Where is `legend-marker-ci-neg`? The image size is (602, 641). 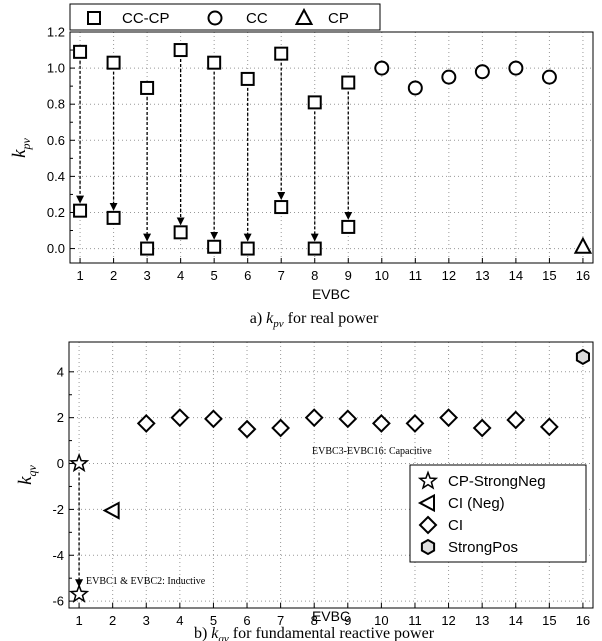 legend-marker-ci-neg is located at coordinates (426, 503).